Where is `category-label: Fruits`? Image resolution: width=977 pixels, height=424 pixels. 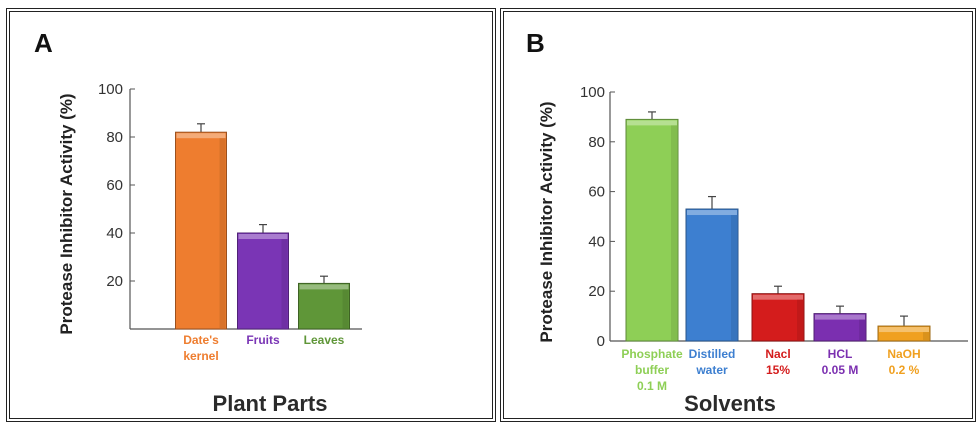 category-label: Fruits is located at coordinates (263, 340).